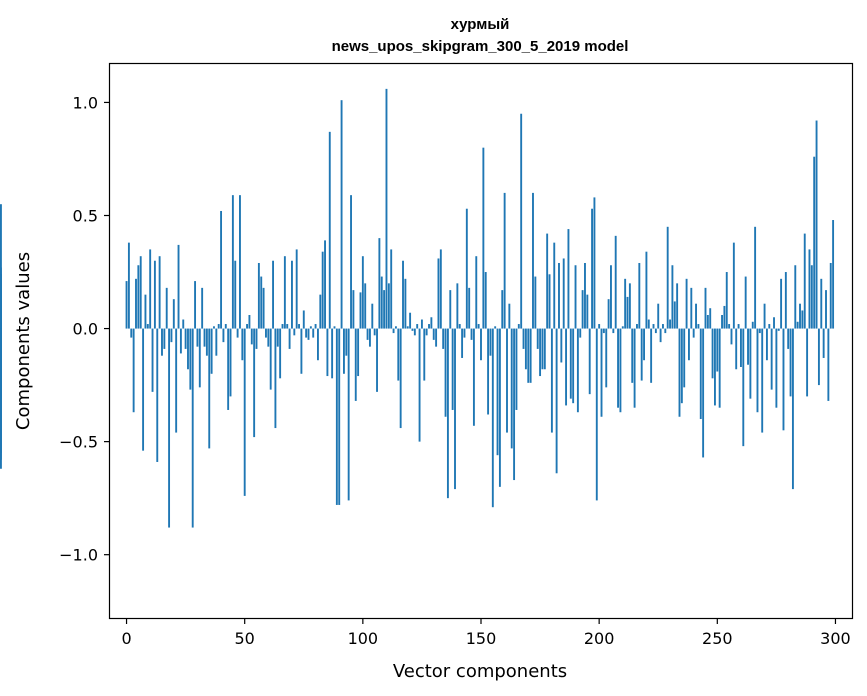 This screenshot has width=867, height=696. I want to click on y-tick-label: −0.5, so click(78, 442).